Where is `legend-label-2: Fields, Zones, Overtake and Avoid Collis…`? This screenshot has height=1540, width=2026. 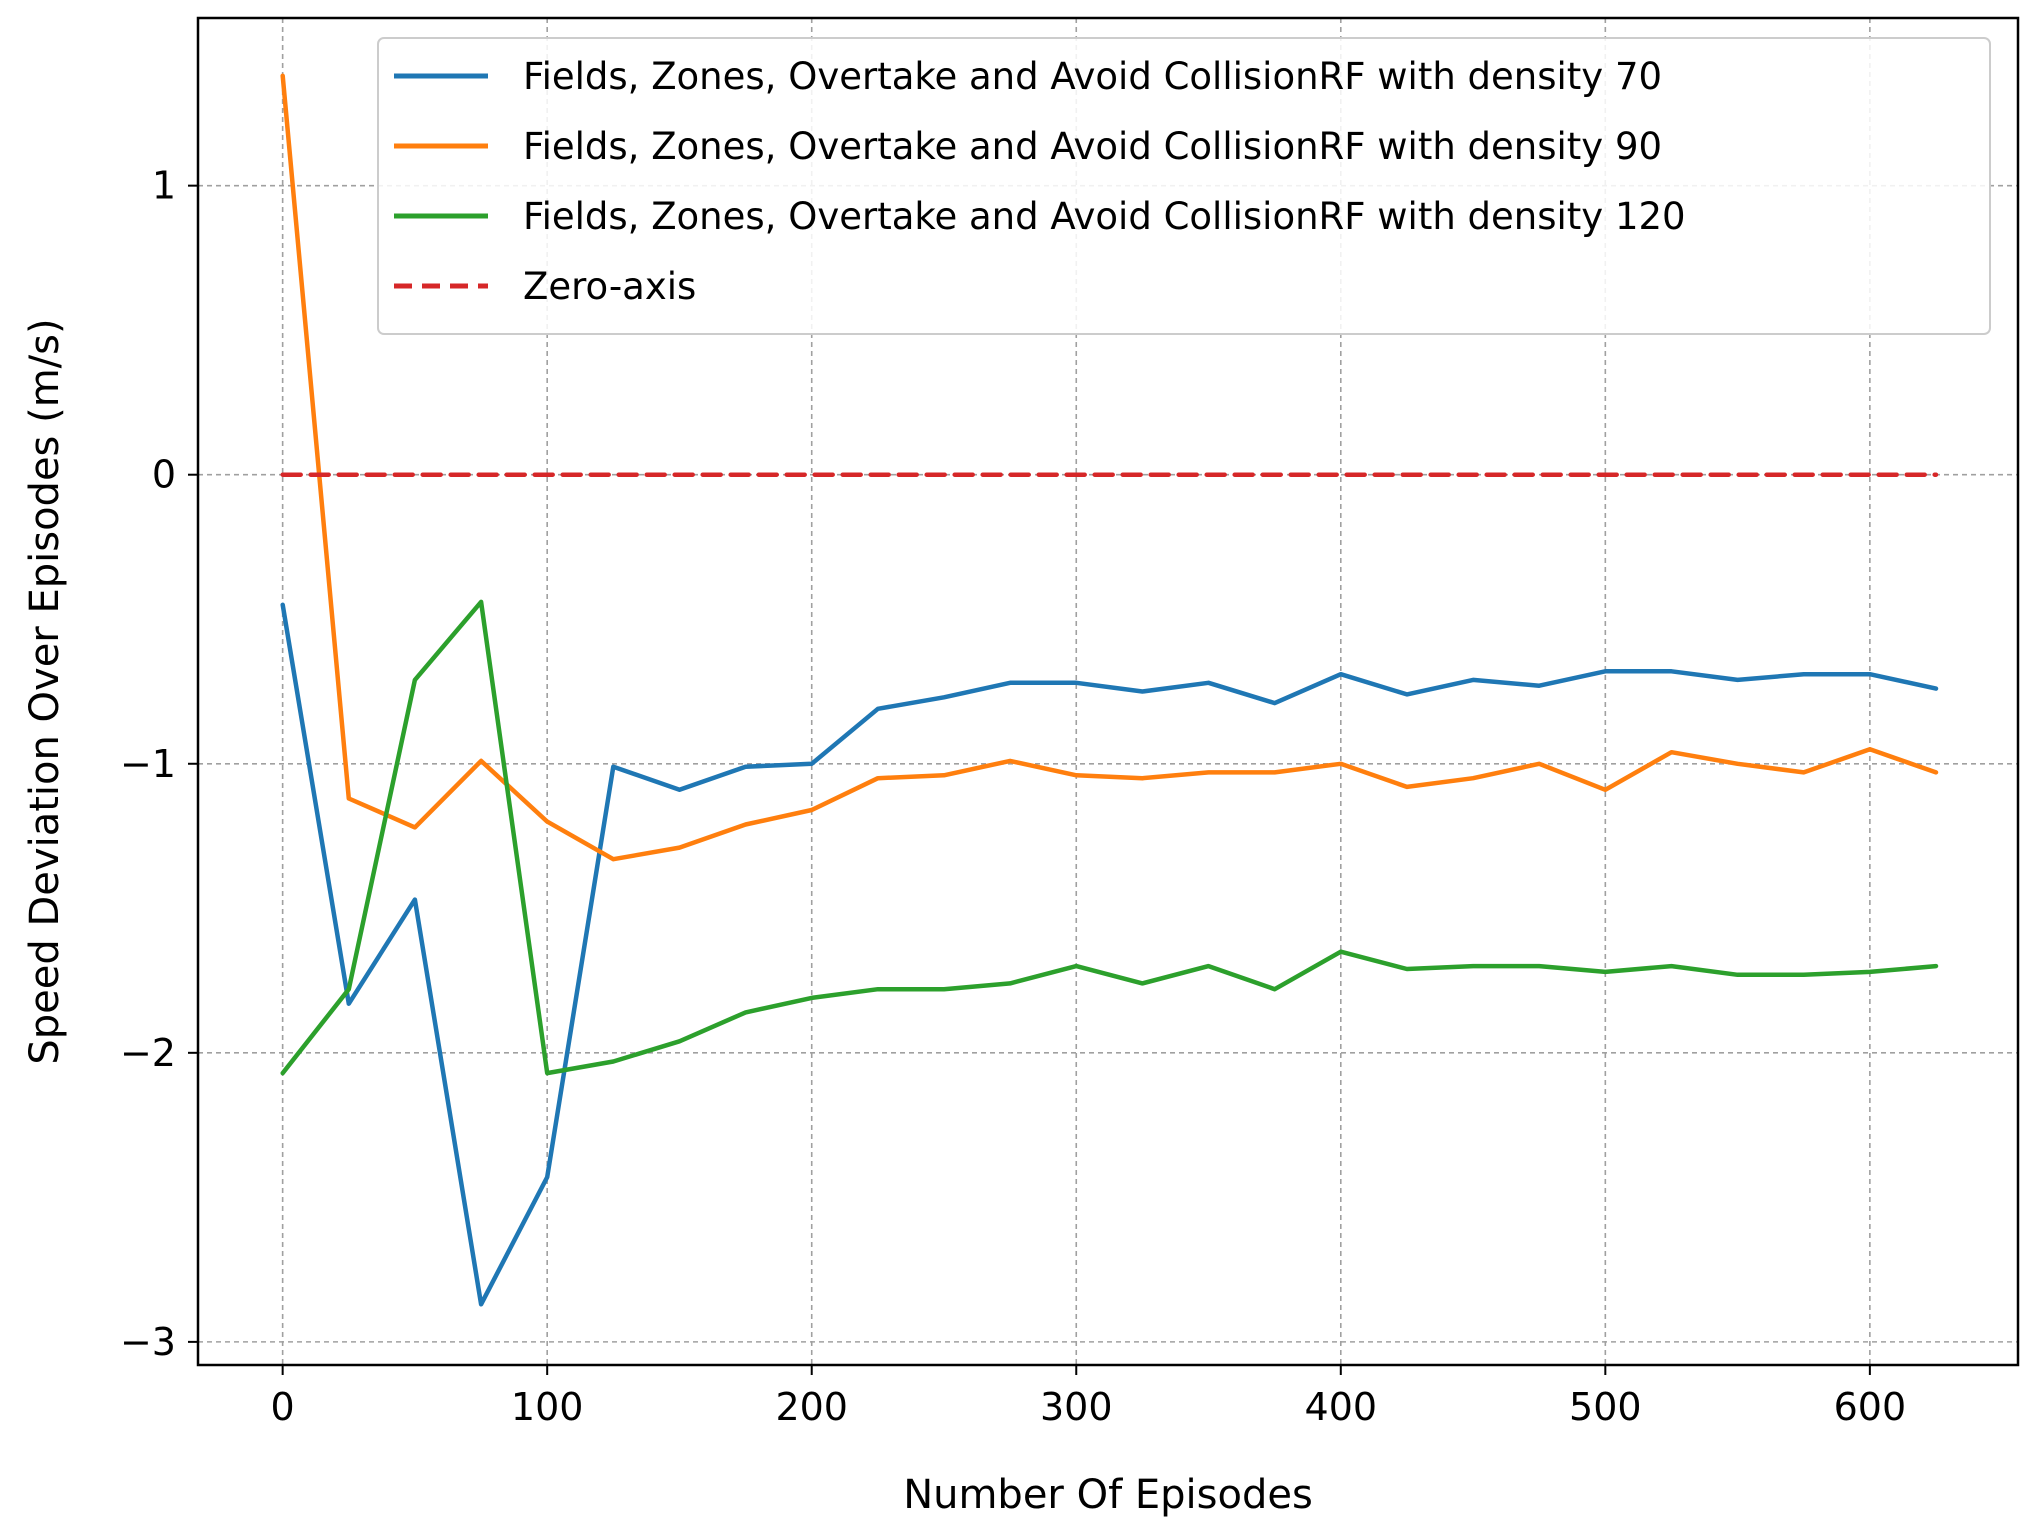
legend-label-2: Fields, Zones, Overtake and Avoid Collis… is located at coordinates (1104, 216).